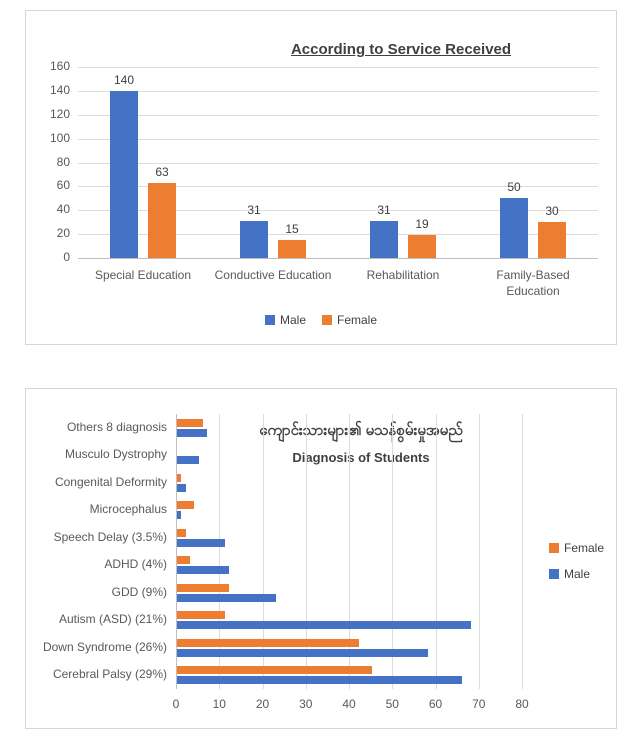 The image size is (642, 747). What do you see at coordinates (349, 704) in the screenshot?
I see `x-axis-tick-label: 40` at bounding box center [349, 704].